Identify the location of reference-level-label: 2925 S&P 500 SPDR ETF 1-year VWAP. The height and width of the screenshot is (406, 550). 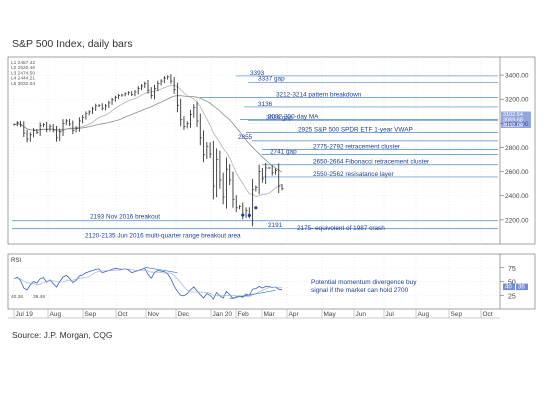
(355, 129).